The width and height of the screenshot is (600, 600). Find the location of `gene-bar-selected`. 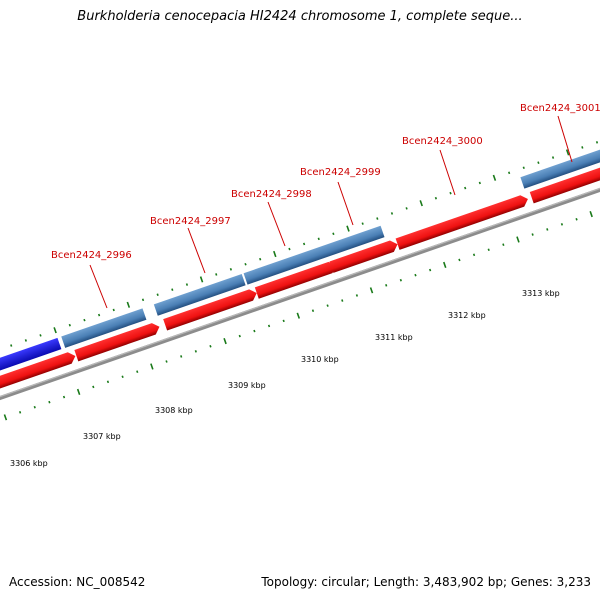

gene-bar-selected is located at coordinates (31, 357).